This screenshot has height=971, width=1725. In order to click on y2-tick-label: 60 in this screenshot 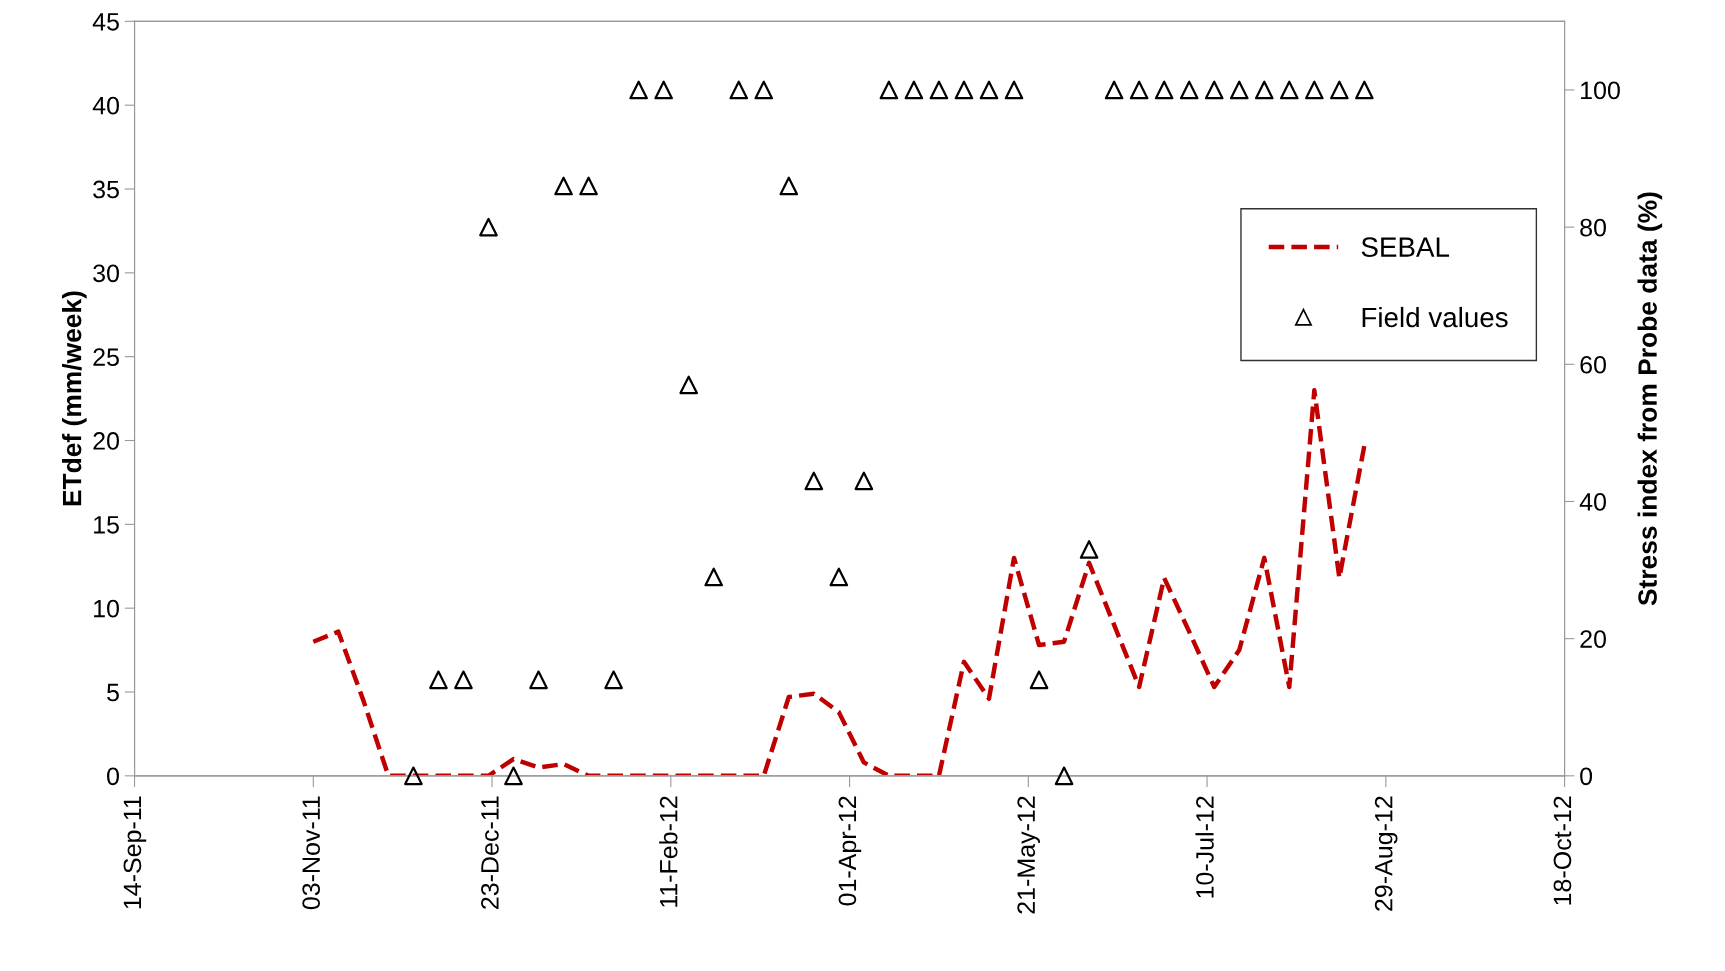, I will do `click(1593, 364)`.